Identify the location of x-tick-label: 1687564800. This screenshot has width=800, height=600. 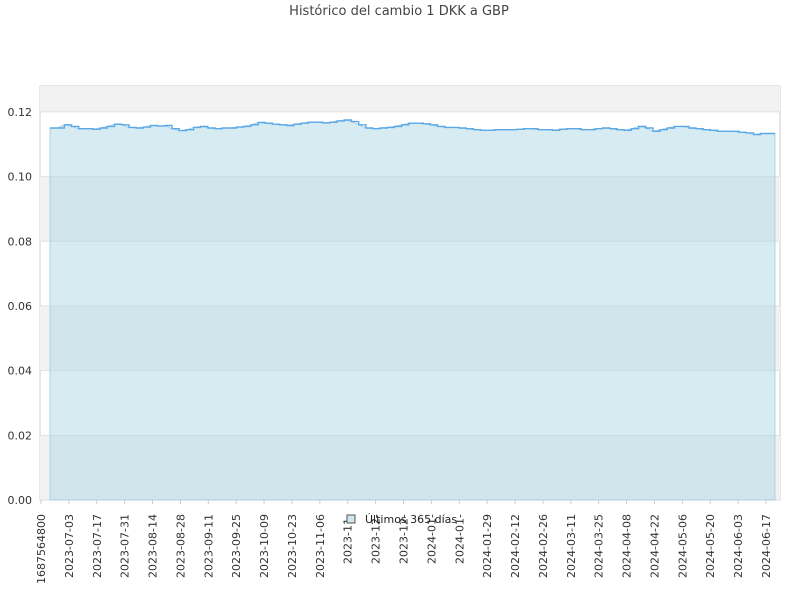
(41, 549).